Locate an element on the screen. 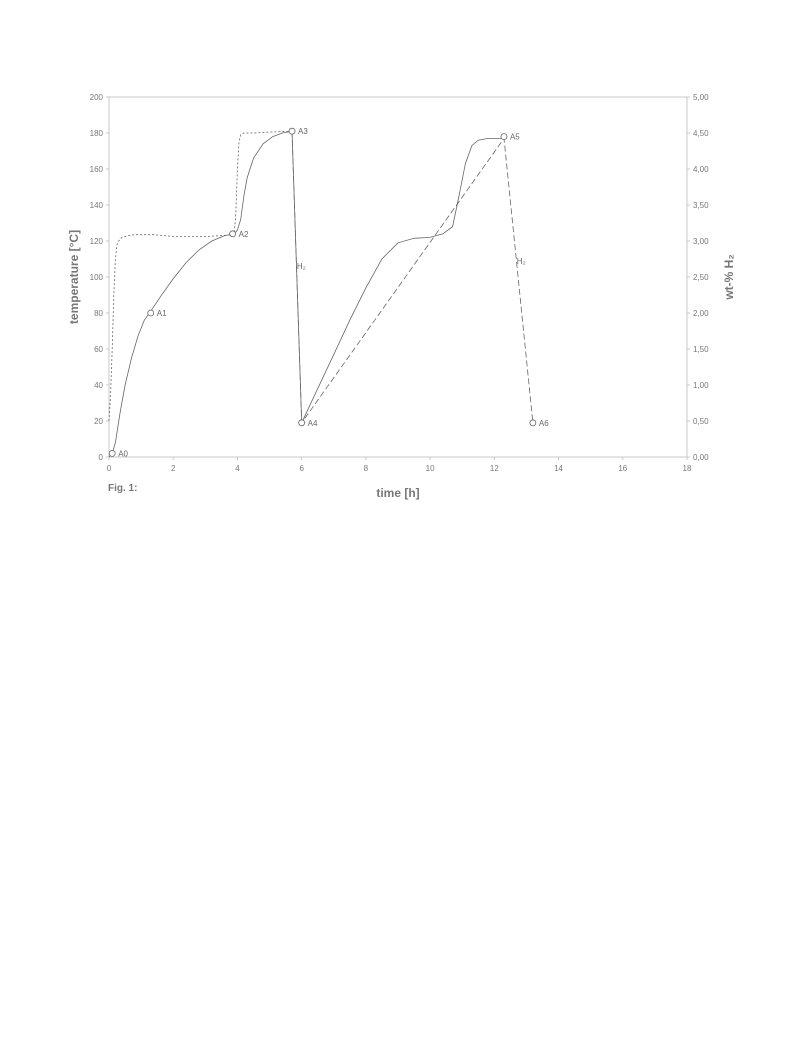  point-label: A5 is located at coordinates (515, 137).